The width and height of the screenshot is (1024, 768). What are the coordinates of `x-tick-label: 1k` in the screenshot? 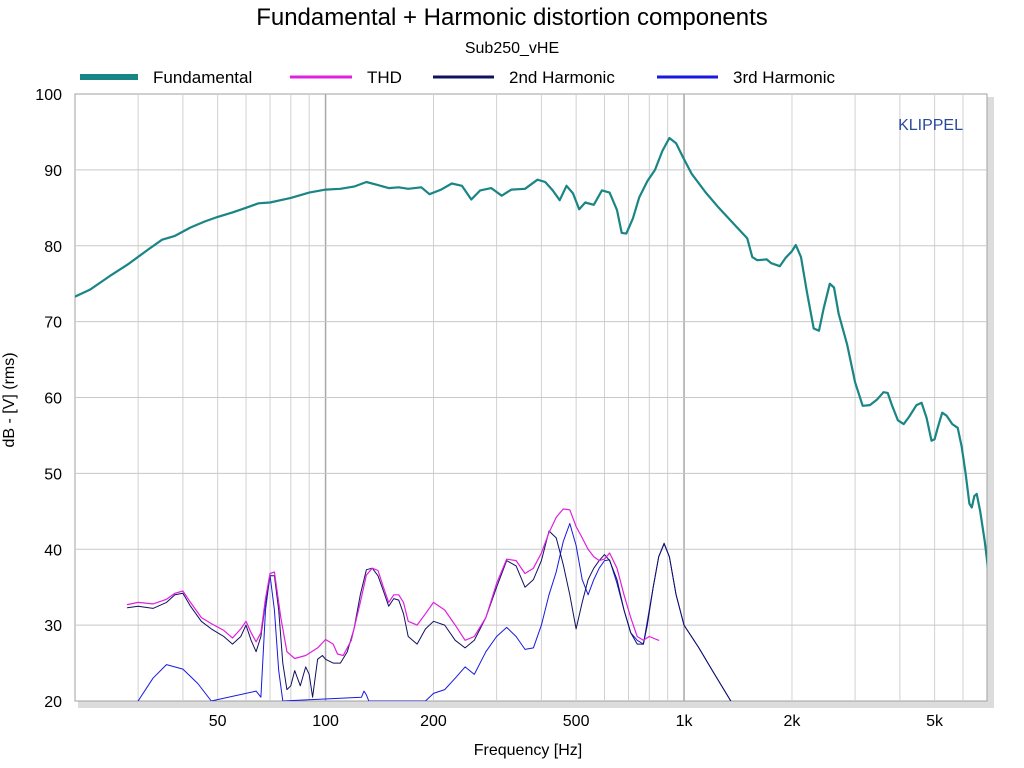 It's located at (685, 721).